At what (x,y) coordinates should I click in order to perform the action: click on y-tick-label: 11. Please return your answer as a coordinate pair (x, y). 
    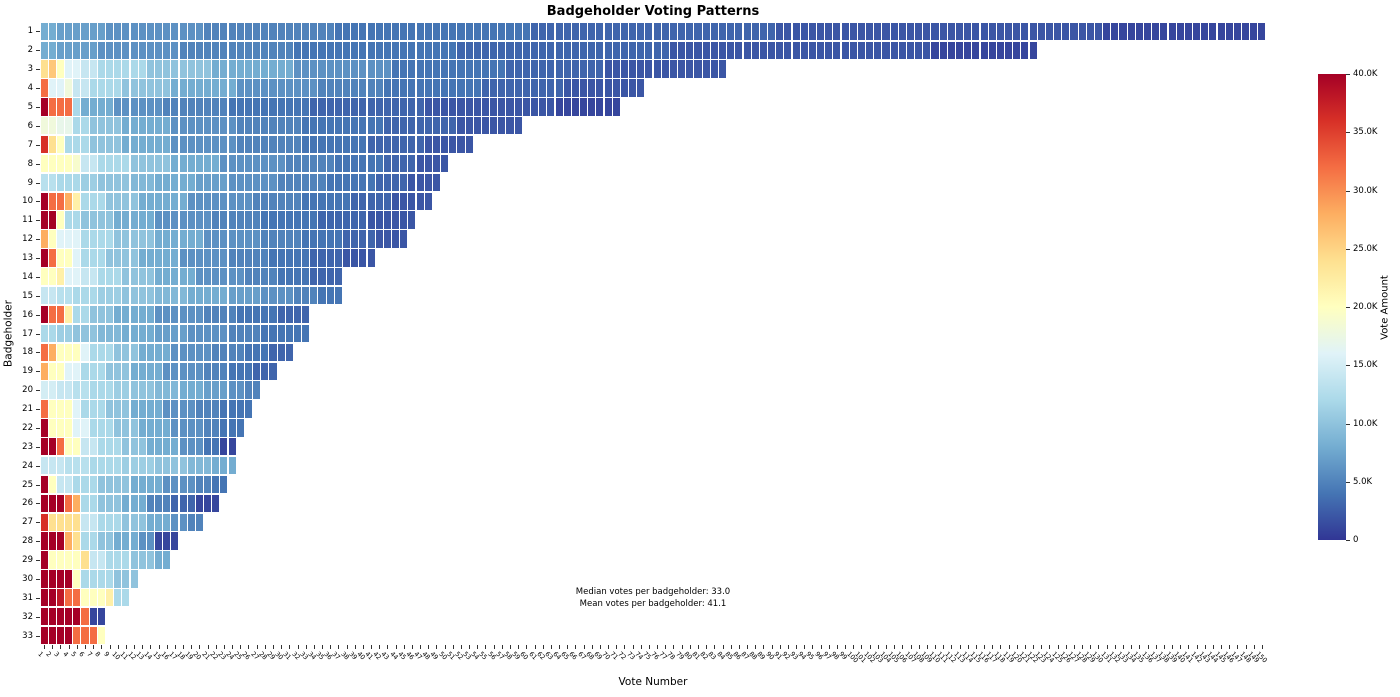
    Looking at the image, I should click on (27, 220).